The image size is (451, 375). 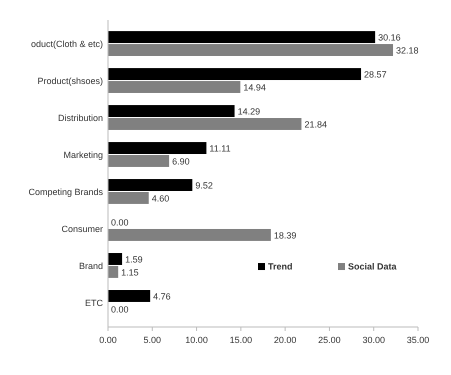 What do you see at coordinates (220, 149) in the screenshot?
I see `data-label: 11.11` at bounding box center [220, 149].